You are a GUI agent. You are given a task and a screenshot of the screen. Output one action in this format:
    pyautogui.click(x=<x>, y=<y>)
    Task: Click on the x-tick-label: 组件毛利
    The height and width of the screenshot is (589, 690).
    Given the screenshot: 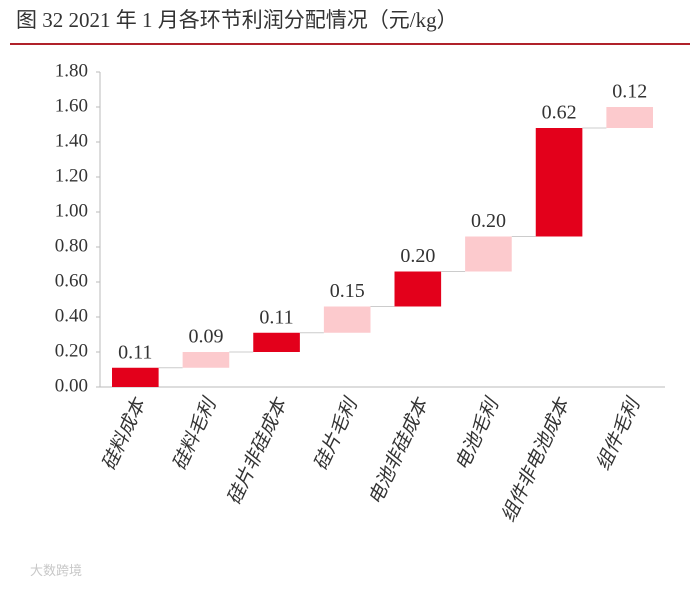 What is the action you would take?
    pyautogui.click(x=619, y=433)
    